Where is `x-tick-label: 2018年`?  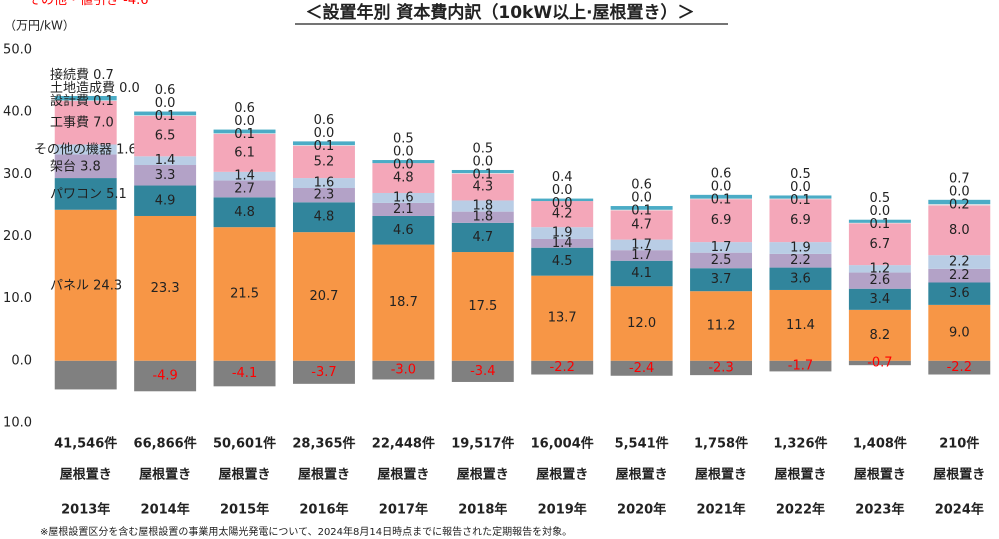 x-tick-label: 2018年 is located at coordinates (482, 510).